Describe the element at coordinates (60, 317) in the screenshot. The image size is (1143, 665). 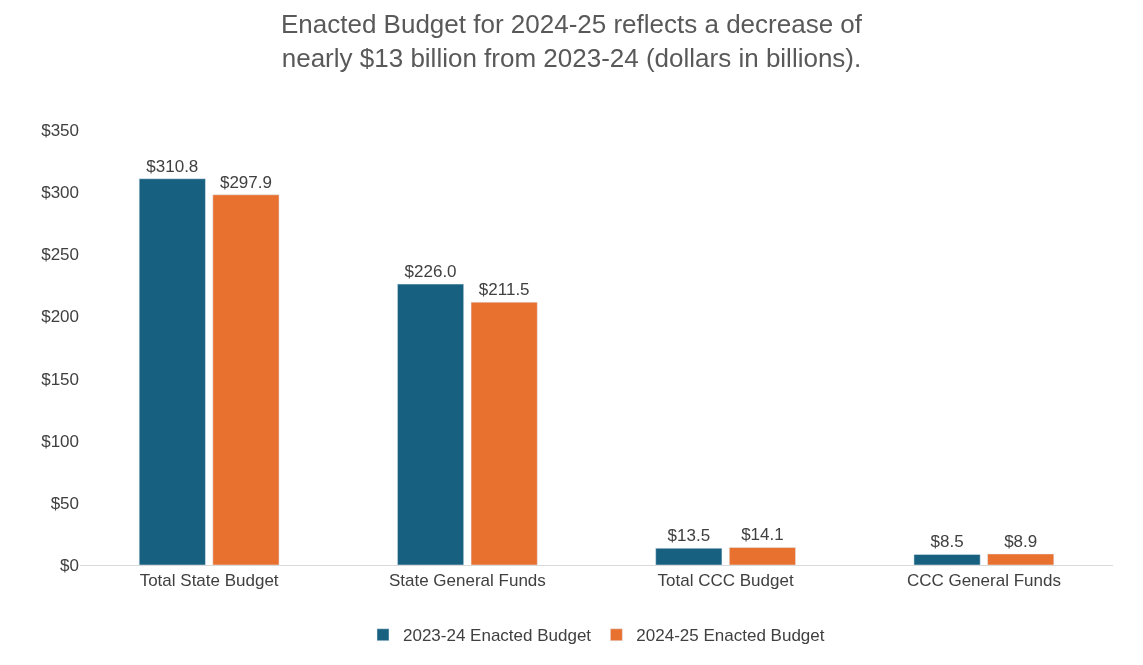
I see `y-tick-label: $200` at that location.